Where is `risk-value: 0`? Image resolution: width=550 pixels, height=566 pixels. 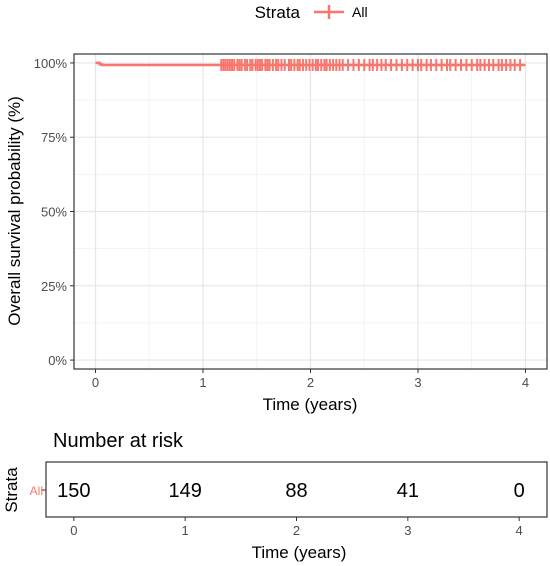
risk-value: 0 is located at coordinates (519, 491).